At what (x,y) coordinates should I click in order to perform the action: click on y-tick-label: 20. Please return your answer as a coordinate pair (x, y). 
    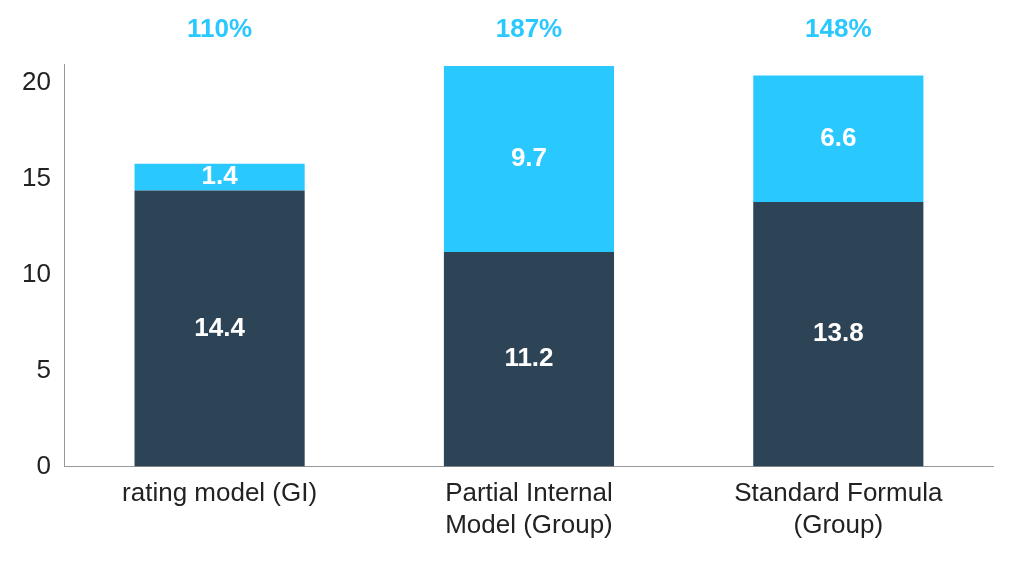
    Looking at the image, I should click on (36, 81).